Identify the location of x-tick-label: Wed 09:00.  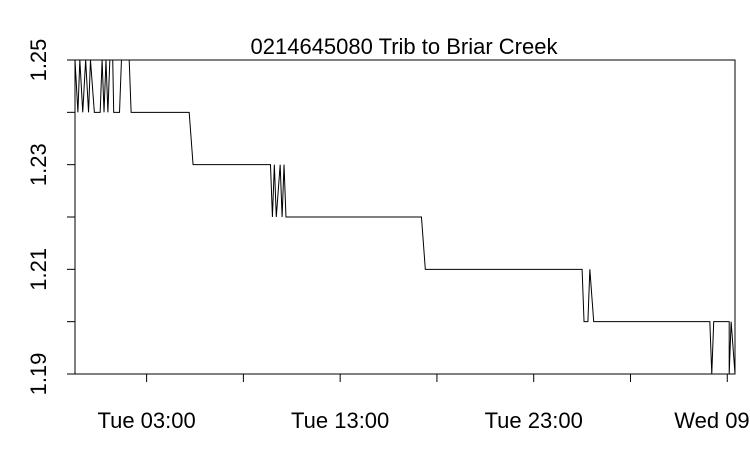
(712, 420).